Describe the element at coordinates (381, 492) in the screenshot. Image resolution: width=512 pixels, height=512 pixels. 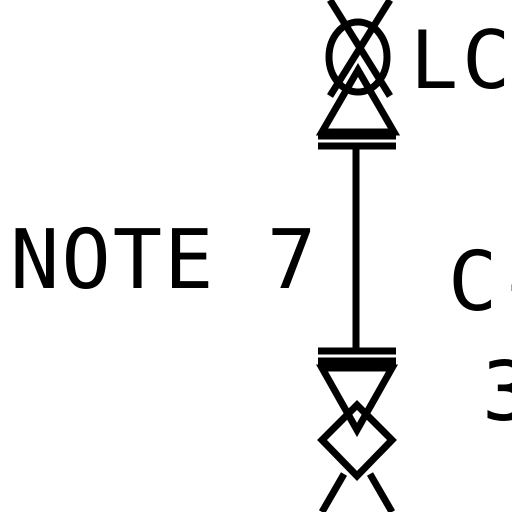
I see `bottom-valve-lower-right-leg` at that location.